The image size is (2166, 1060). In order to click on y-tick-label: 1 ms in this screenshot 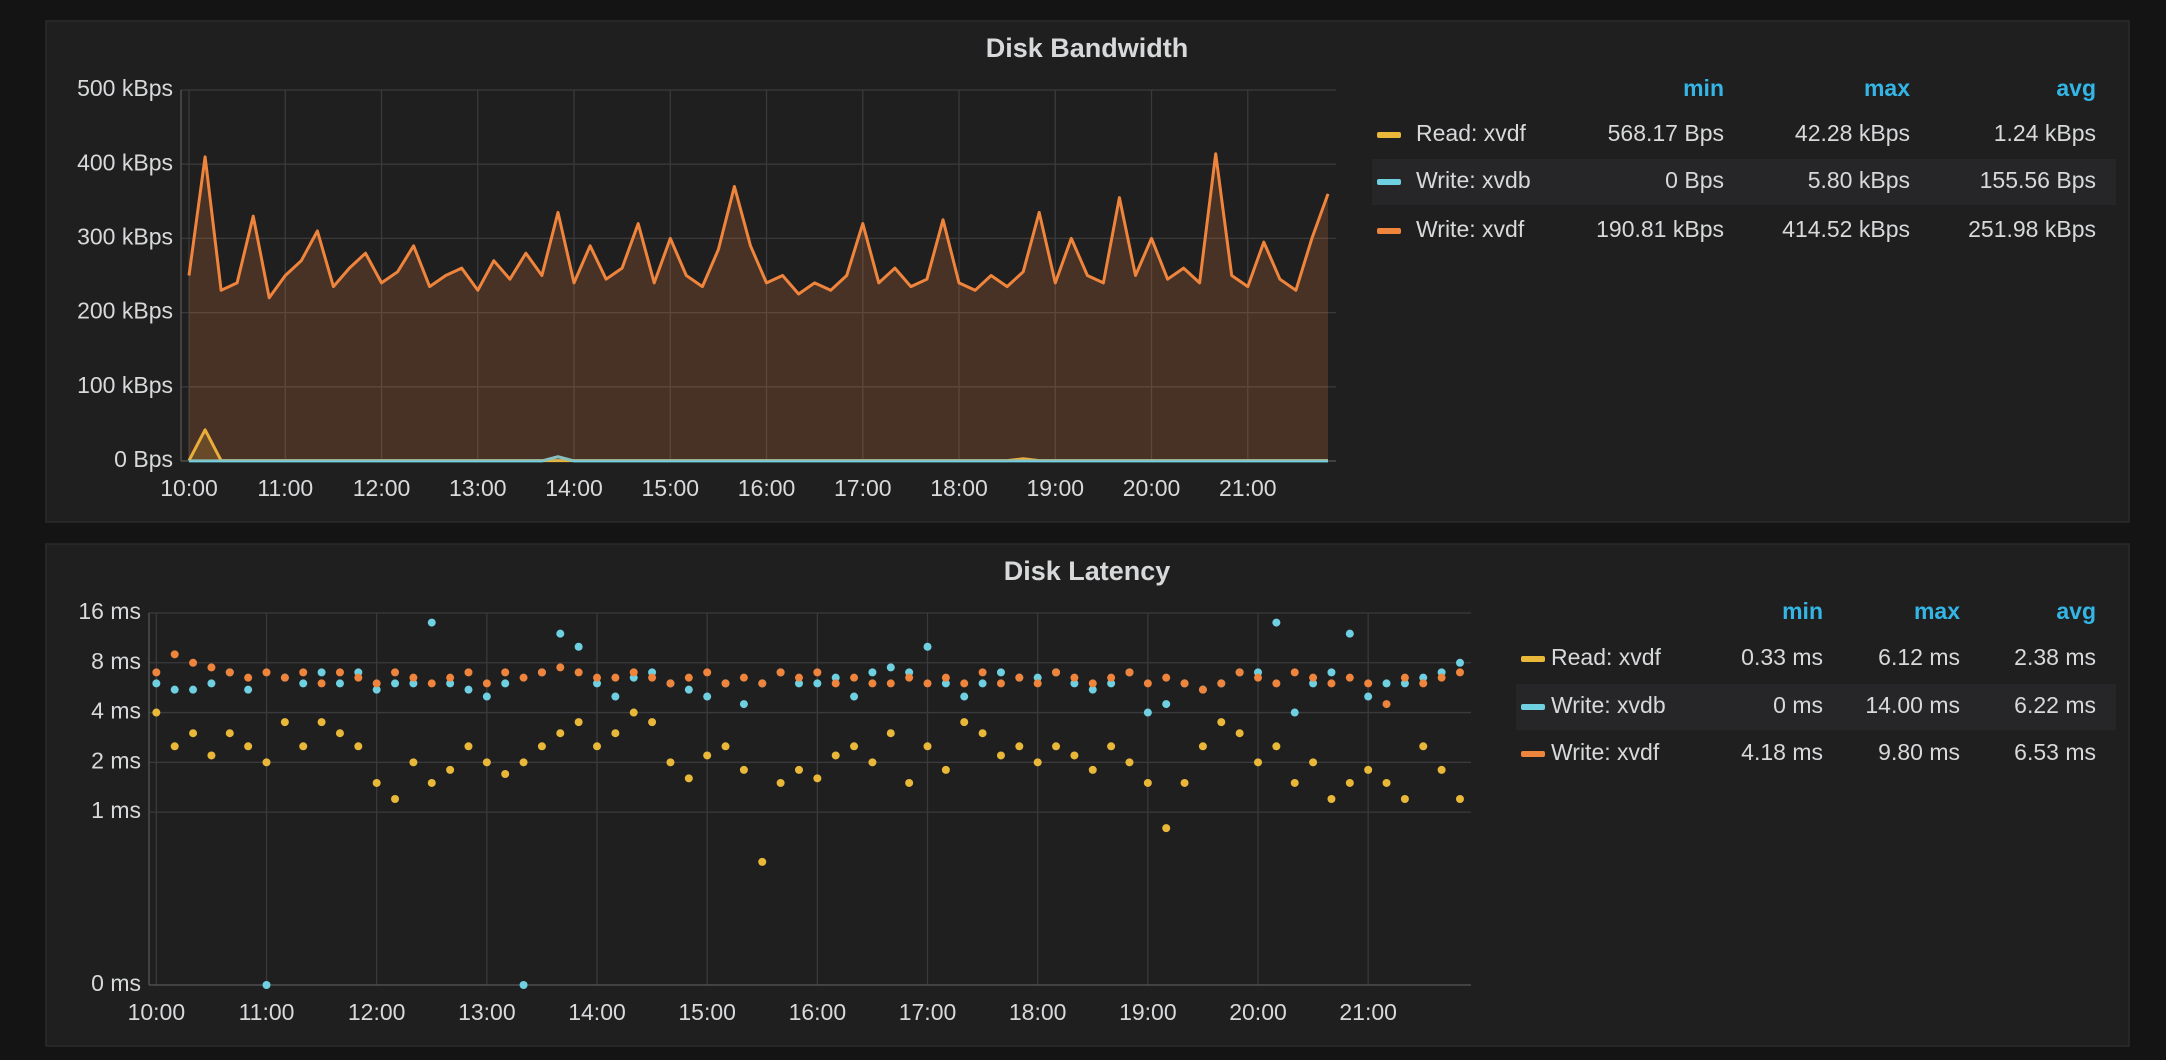, I will do `click(116, 810)`.